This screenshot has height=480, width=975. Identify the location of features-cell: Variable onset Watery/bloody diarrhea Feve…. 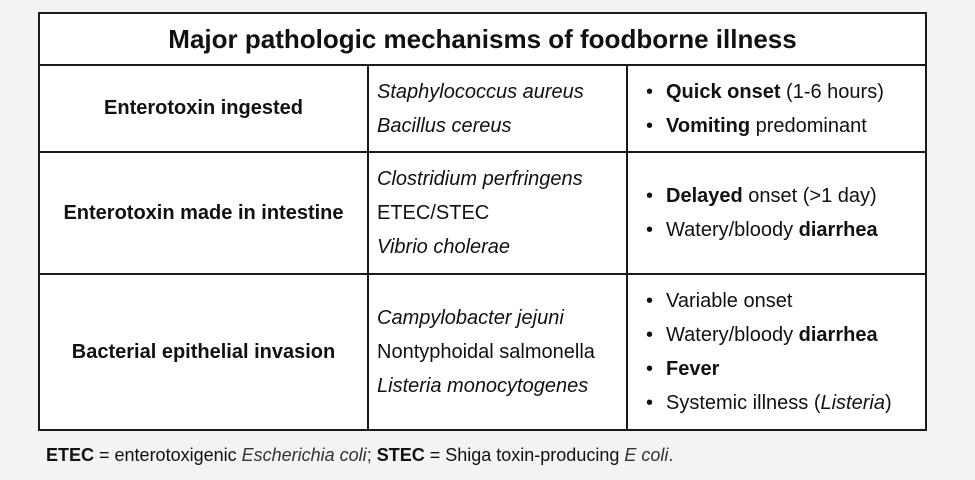
(776, 352).